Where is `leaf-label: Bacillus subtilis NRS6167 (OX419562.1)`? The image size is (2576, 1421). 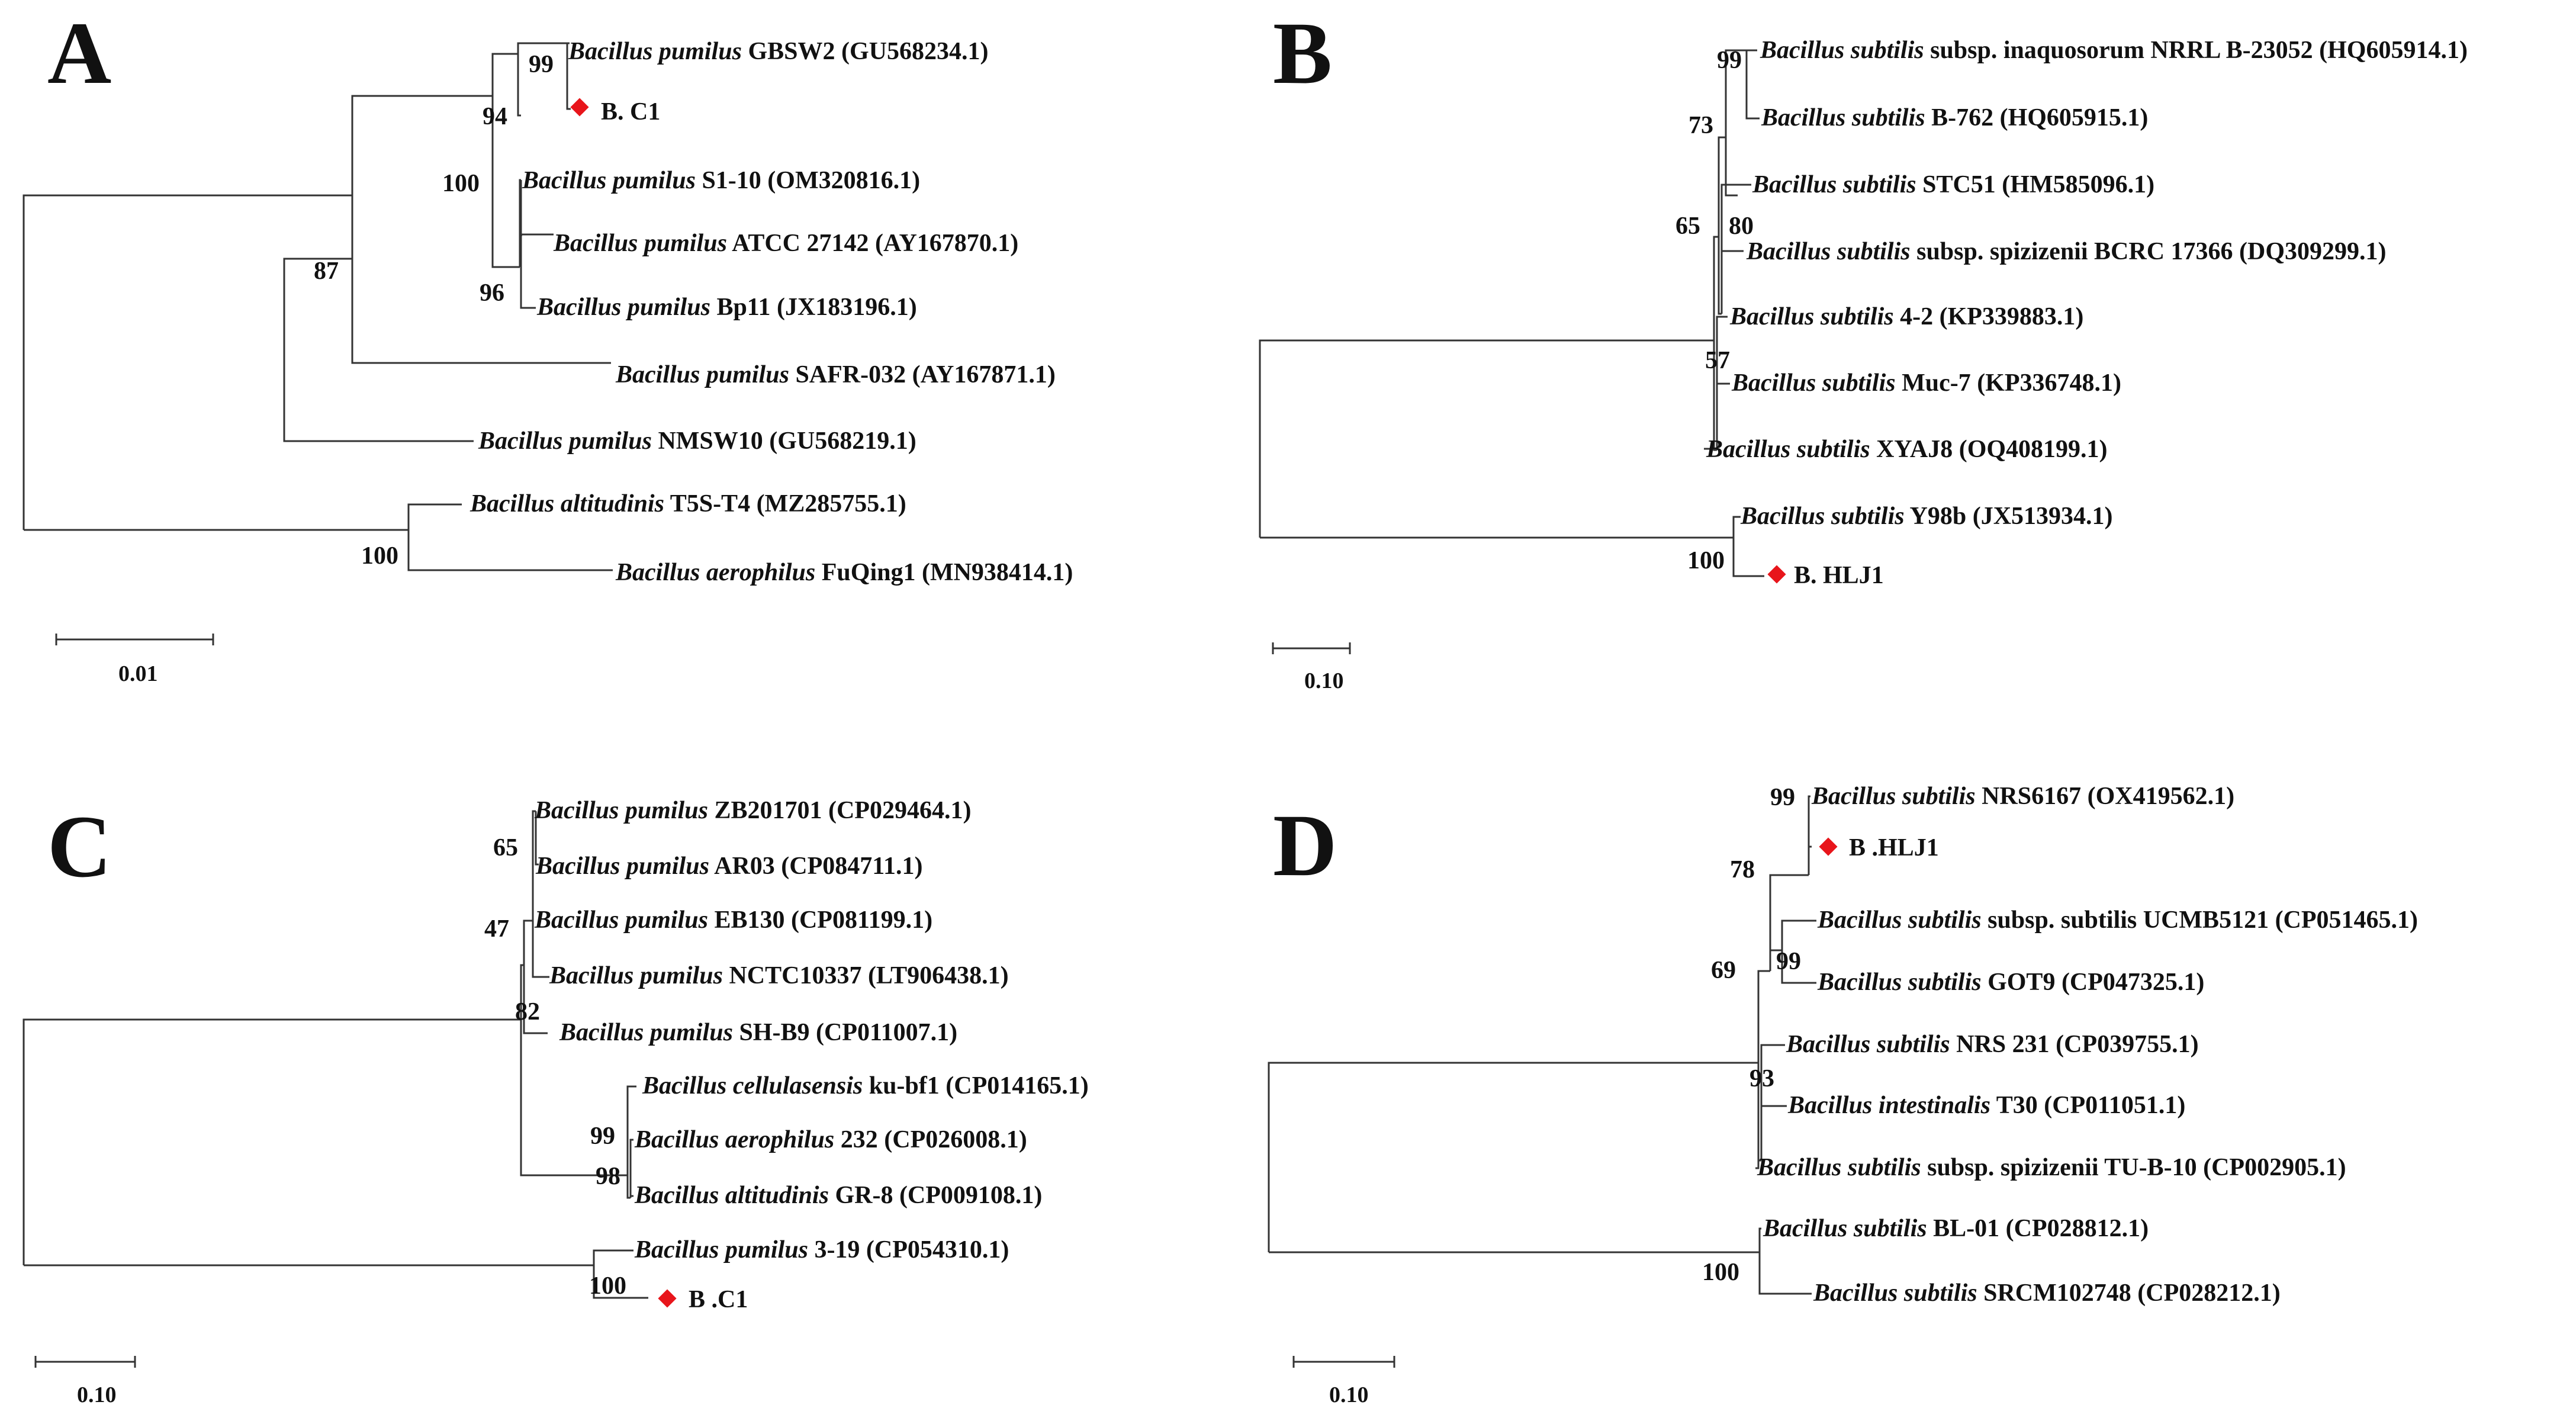
leaf-label: Bacillus subtilis NRS6167 (OX419562.1) is located at coordinates (2023, 796).